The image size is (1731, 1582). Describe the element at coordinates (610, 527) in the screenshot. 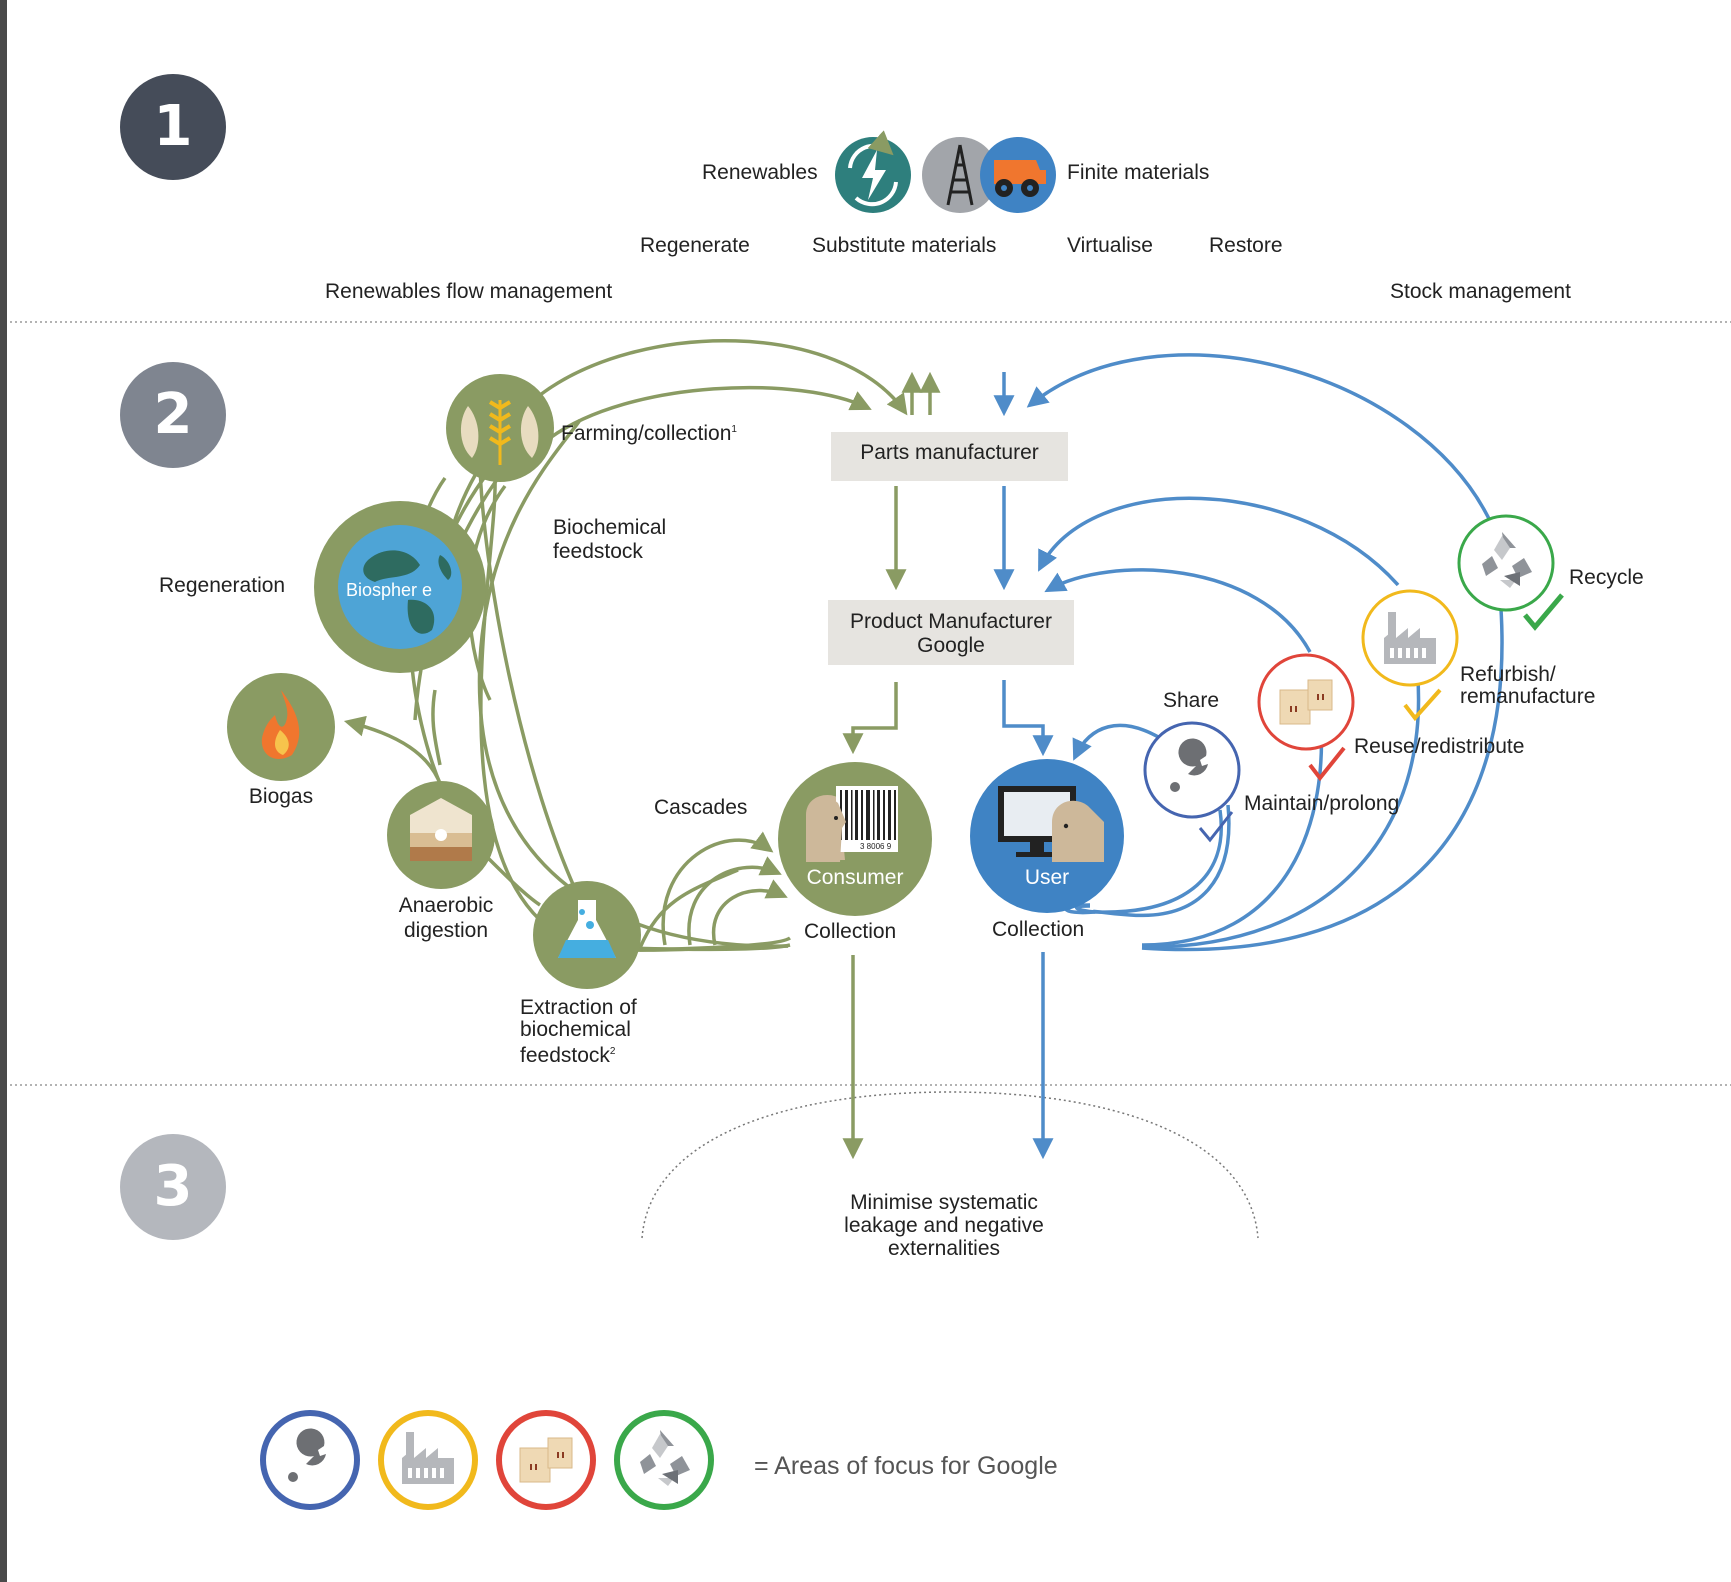

I see `biochemical-line-1: Biochemical` at that location.